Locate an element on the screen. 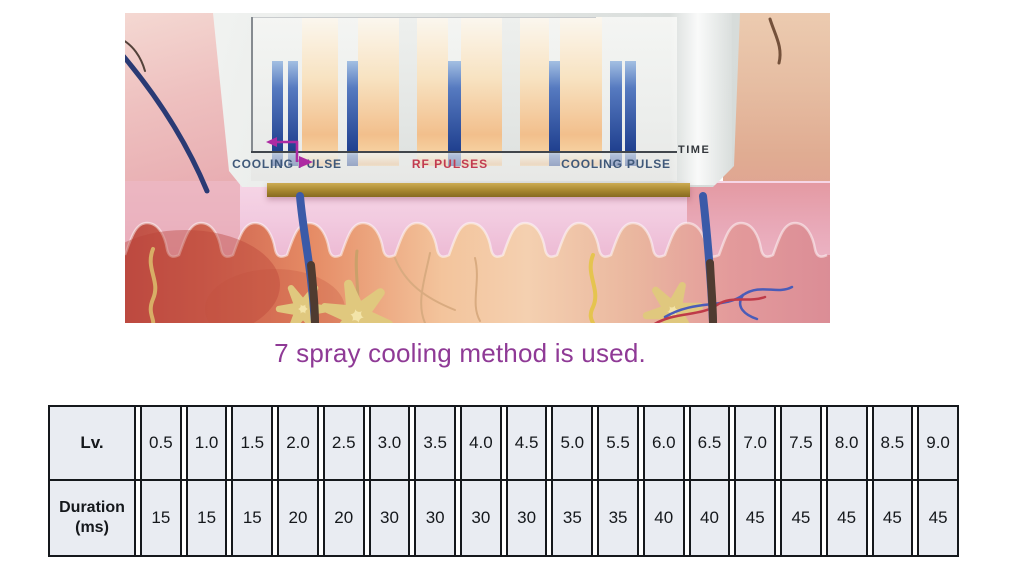 This screenshot has width=1009, height=565. chart-y-axis is located at coordinates (252, 85).